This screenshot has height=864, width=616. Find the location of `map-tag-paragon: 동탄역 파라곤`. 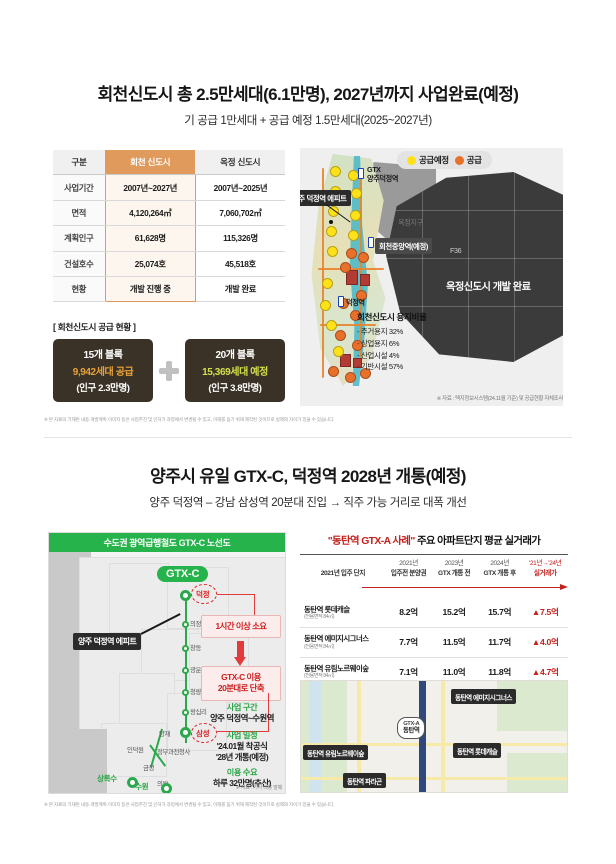

map-tag-paragon: 동탄역 파라곤 is located at coordinates (364, 780).